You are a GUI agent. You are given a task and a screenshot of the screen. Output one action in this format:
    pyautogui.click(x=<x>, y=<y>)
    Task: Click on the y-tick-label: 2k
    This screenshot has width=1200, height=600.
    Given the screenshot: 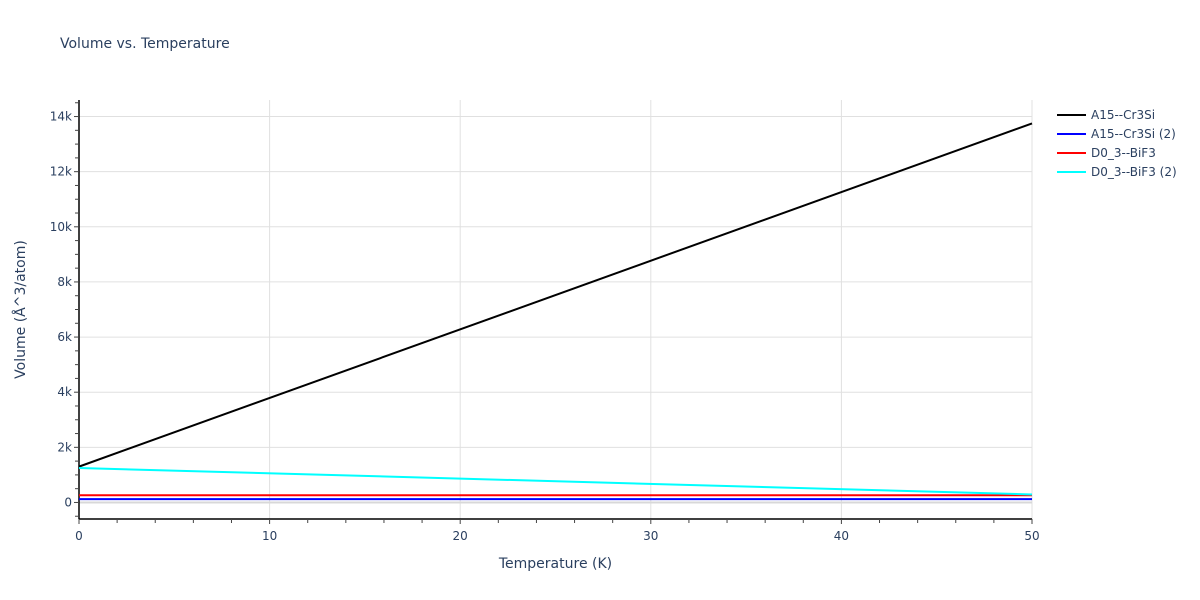 What is the action you would take?
    pyautogui.click(x=64, y=447)
    